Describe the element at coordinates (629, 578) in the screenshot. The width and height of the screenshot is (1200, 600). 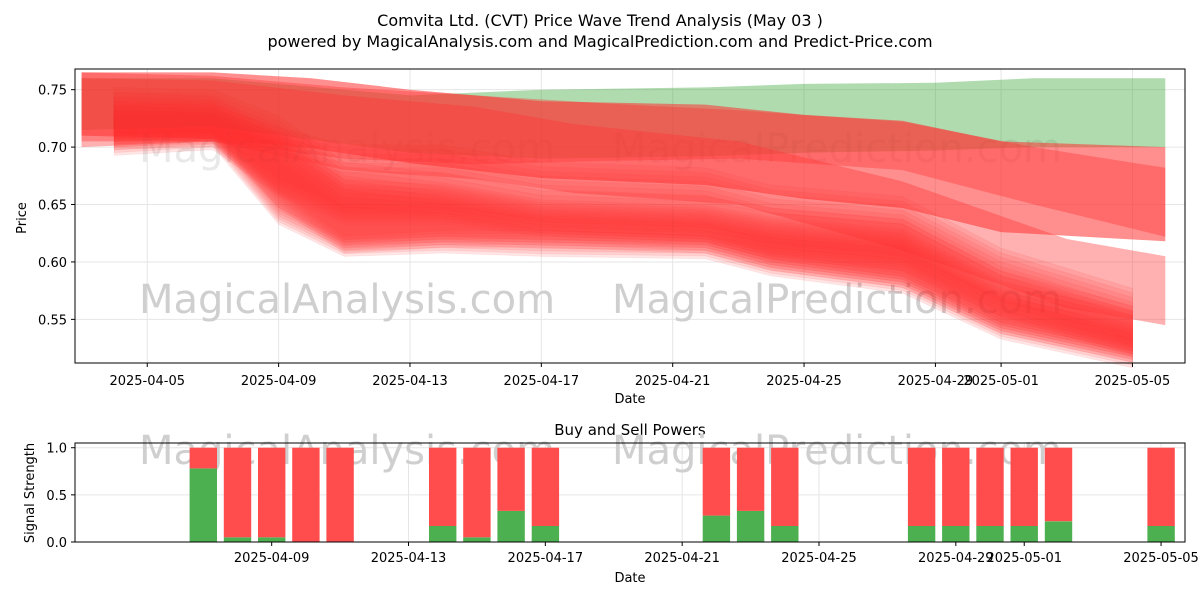
I see `signal-x-axis-label: Date` at that location.